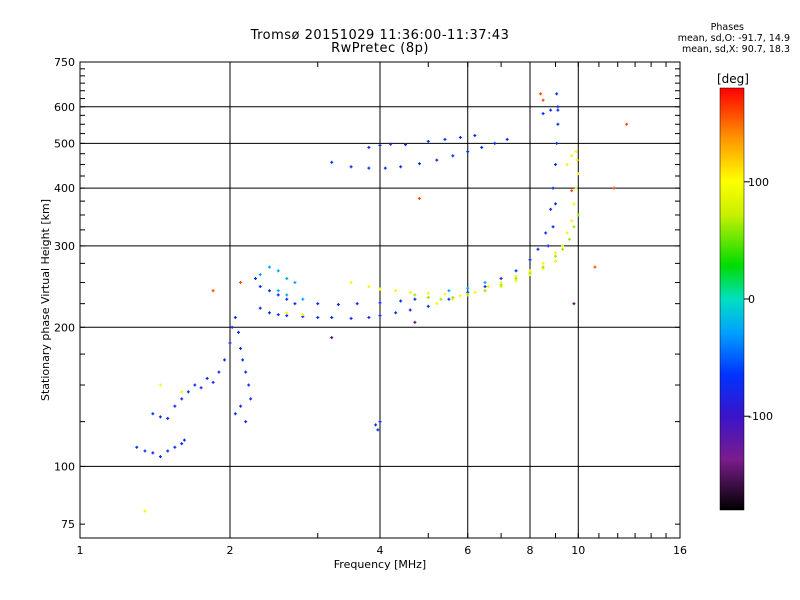 The height and width of the screenshot is (600, 800). What do you see at coordinates (735, 49) in the screenshot?
I see `phases-stats-x-mode: mean, sd,X: 90.7, 18.3` at bounding box center [735, 49].